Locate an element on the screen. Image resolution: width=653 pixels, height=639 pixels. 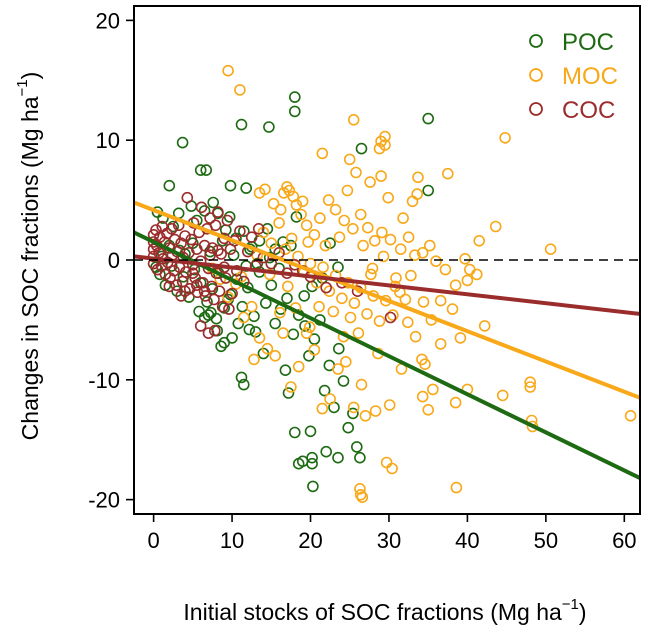
x-tick-label: 20 is located at coordinates (310, 540).